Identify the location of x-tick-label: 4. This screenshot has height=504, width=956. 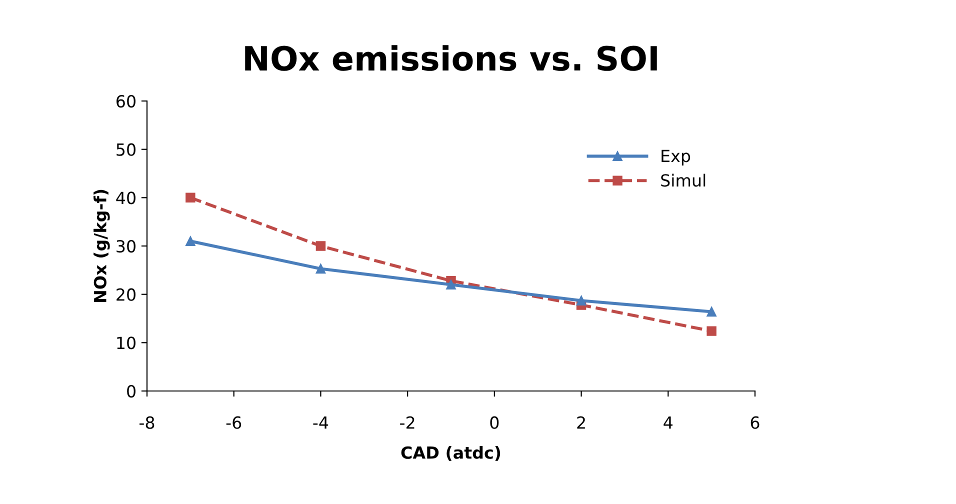
(668, 422).